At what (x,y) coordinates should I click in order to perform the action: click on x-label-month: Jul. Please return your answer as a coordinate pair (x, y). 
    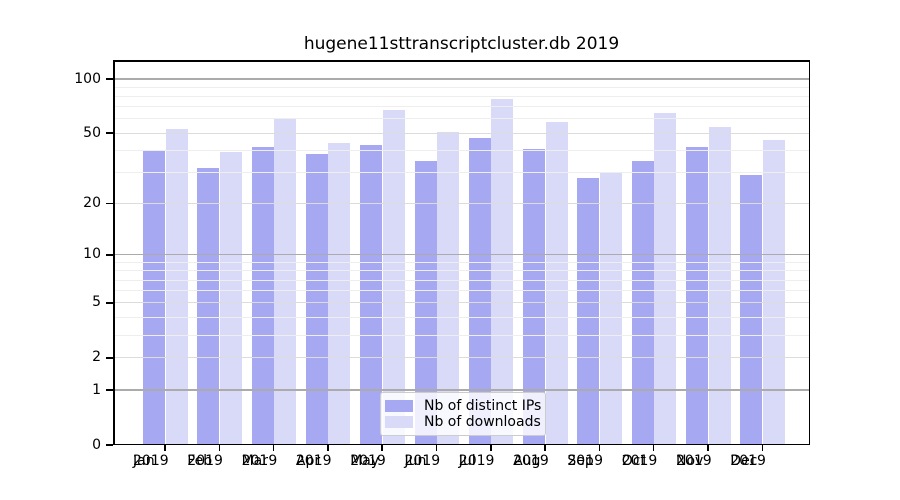
    Looking at the image, I should click on (467, 461).